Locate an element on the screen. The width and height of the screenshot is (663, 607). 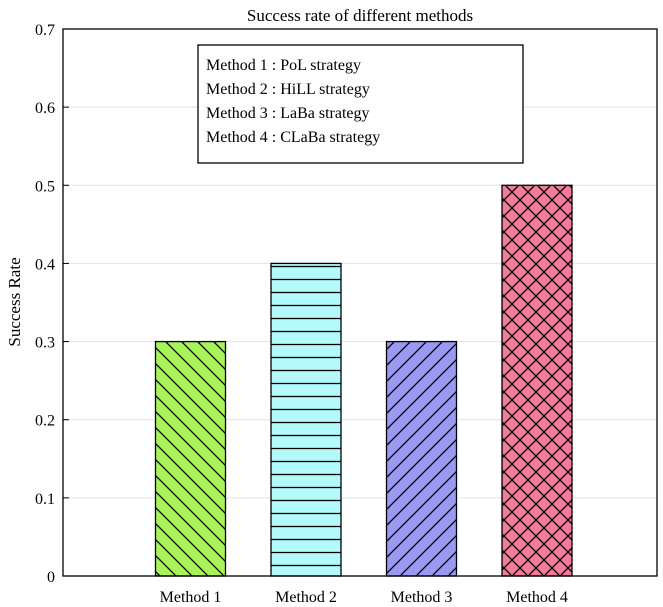
y-tick-label: 0.4 is located at coordinates (45, 264).